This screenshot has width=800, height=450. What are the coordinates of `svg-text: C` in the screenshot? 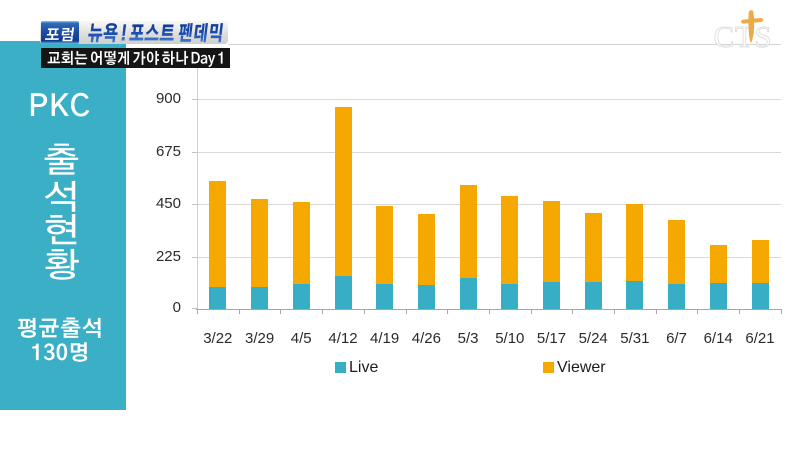 It's located at (724, 36).